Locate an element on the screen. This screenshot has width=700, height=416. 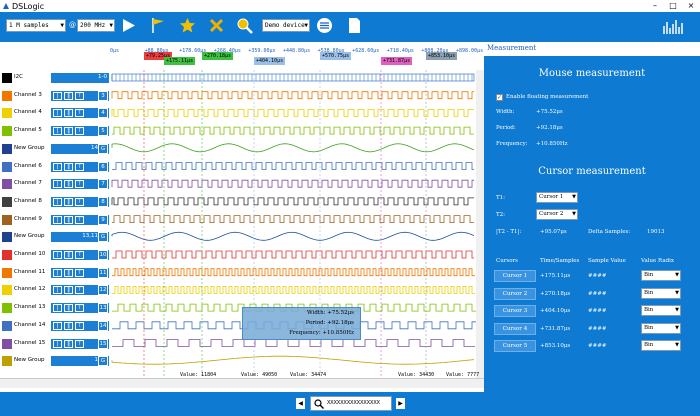
t2-select: Cursor 2 ▼ is located at coordinates (557, 214).